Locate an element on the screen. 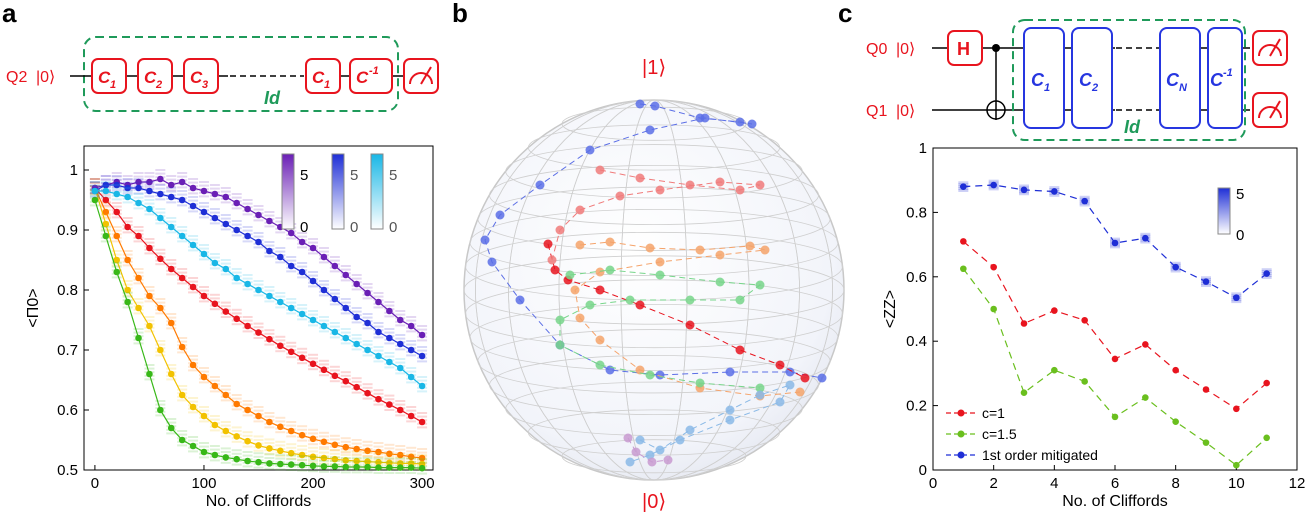 The width and height of the screenshot is (1315, 529). cnot-control-dot is located at coordinates (996, 48).